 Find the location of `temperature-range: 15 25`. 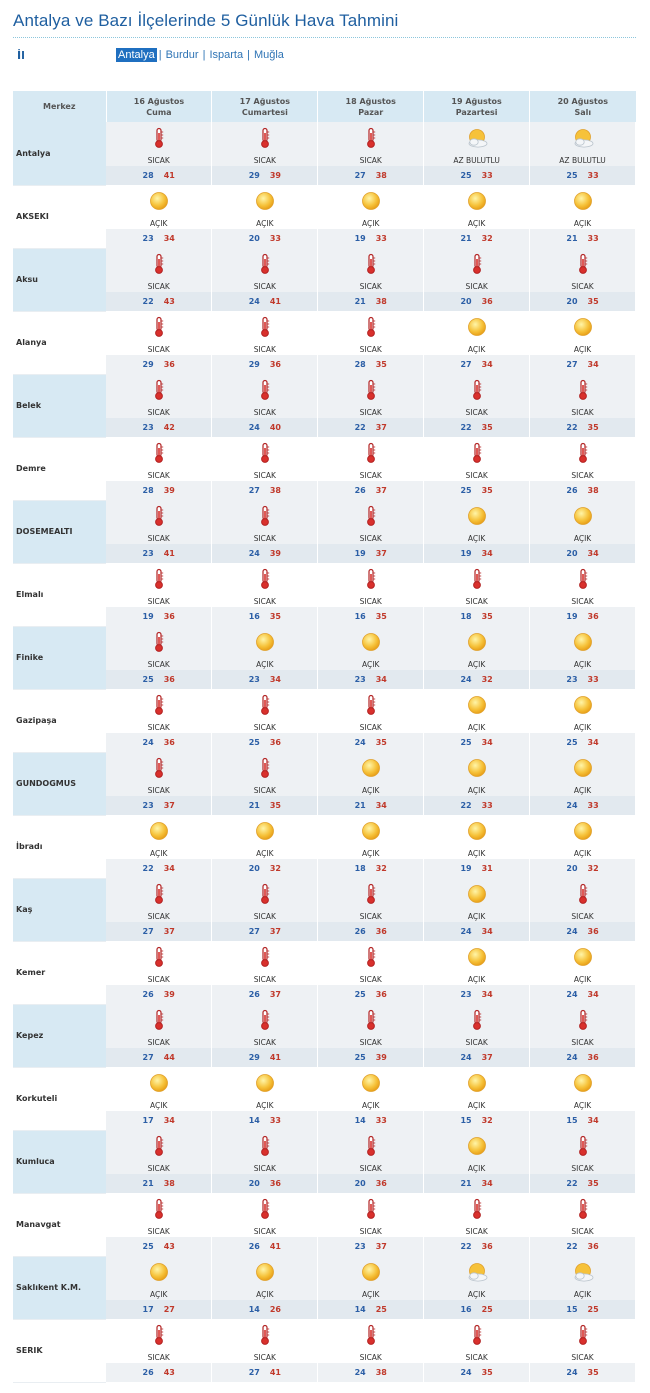

temperature-range: 15 25 is located at coordinates (582, 1309).